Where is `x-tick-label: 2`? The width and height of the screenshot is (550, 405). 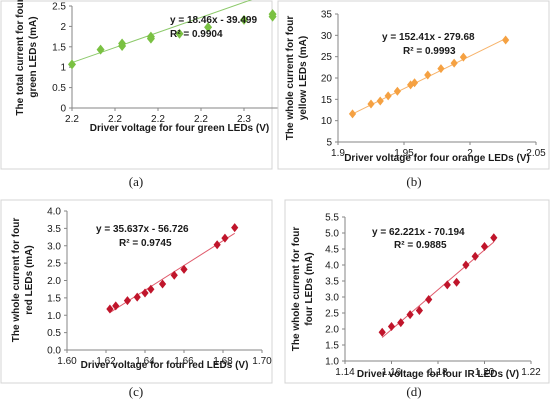
x-tick-label: 2 is located at coordinates (470, 153).